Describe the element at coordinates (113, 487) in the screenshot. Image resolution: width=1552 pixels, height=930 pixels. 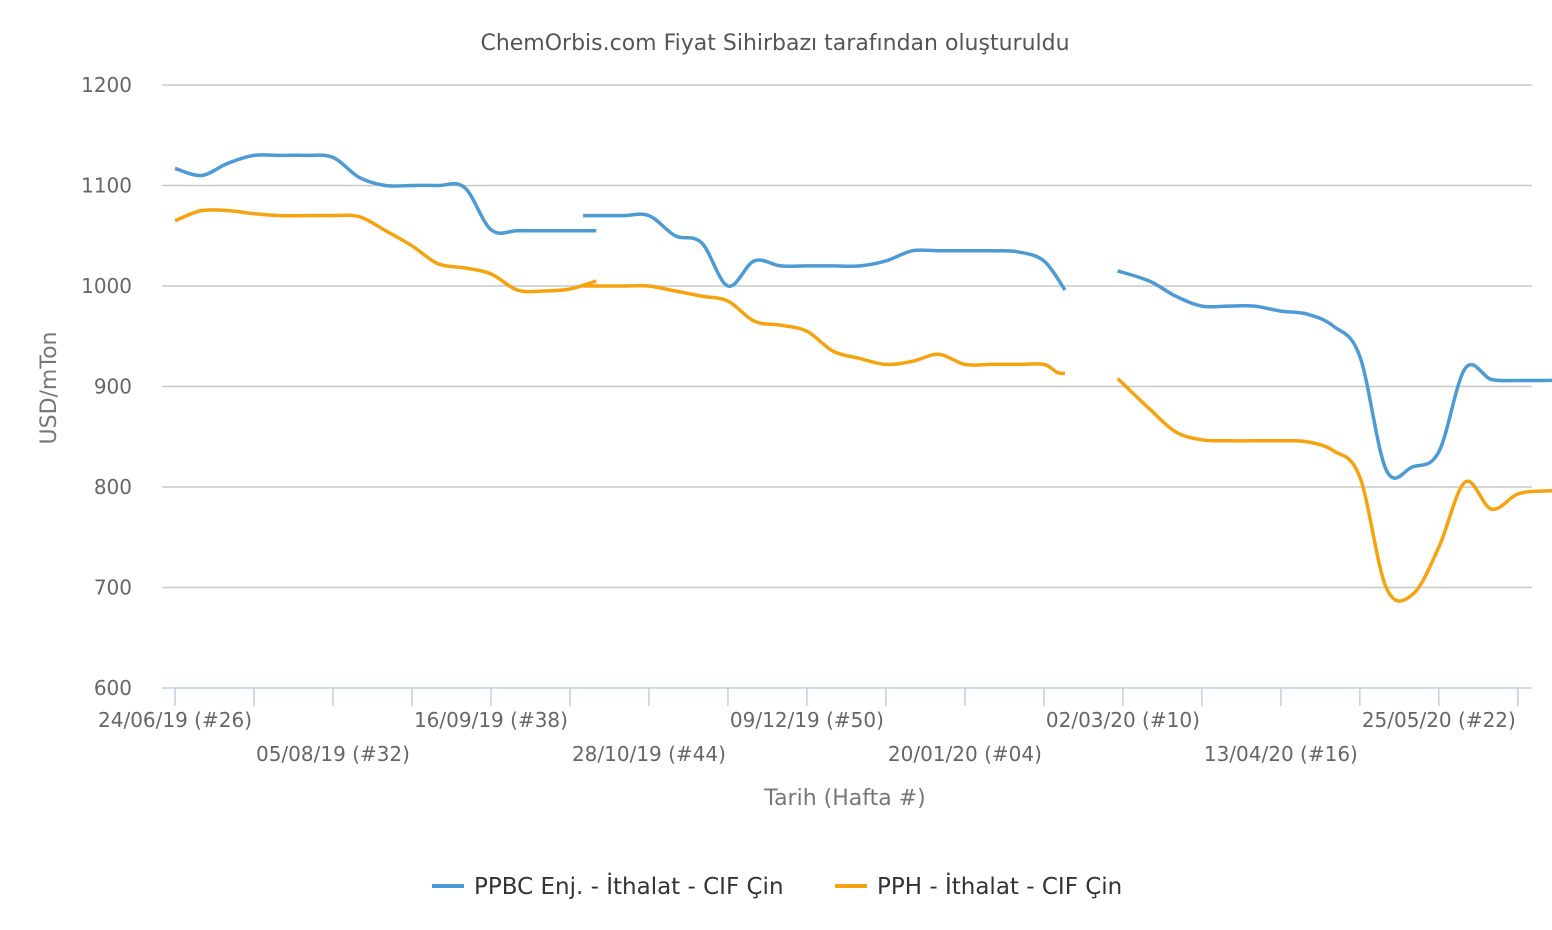
I see `y-tick-label: 800` at that location.